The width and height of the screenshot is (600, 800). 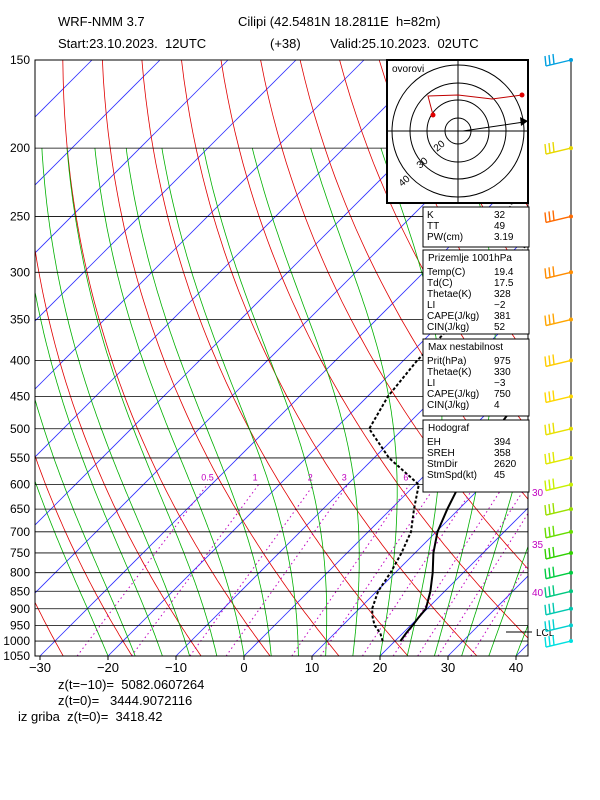 What do you see at coordinates (500, 226) in the screenshot?
I see `index-value: 49` at bounding box center [500, 226].